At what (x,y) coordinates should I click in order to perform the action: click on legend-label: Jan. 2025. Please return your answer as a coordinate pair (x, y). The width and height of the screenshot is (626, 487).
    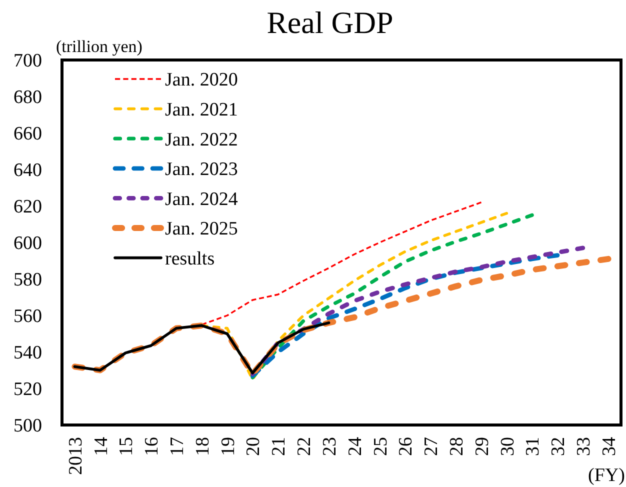
    Looking at the image, I should click on (201, 229).